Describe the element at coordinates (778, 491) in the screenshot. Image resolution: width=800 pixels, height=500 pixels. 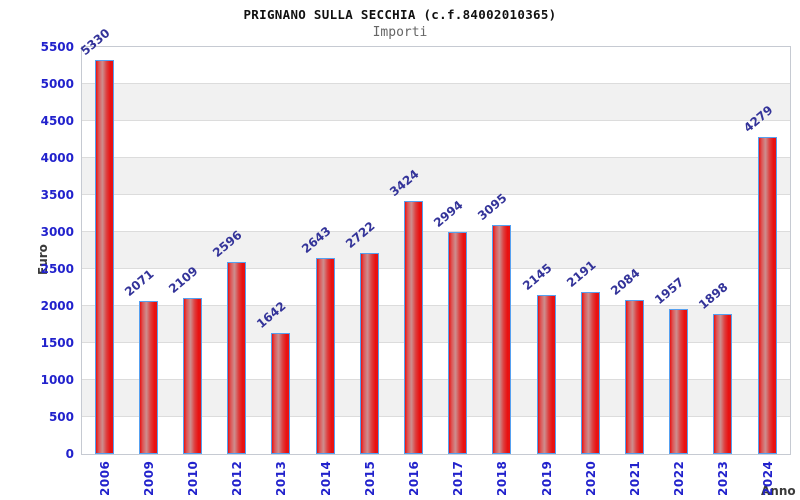
I see `x-axis-title: Anno` at that location.